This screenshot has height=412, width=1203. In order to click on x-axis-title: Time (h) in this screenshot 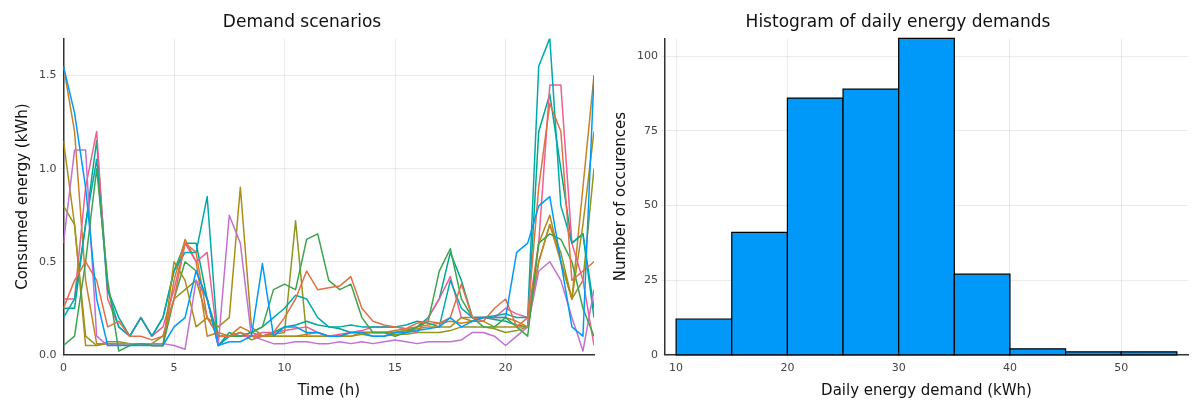, I will do `click(328, 389)`.